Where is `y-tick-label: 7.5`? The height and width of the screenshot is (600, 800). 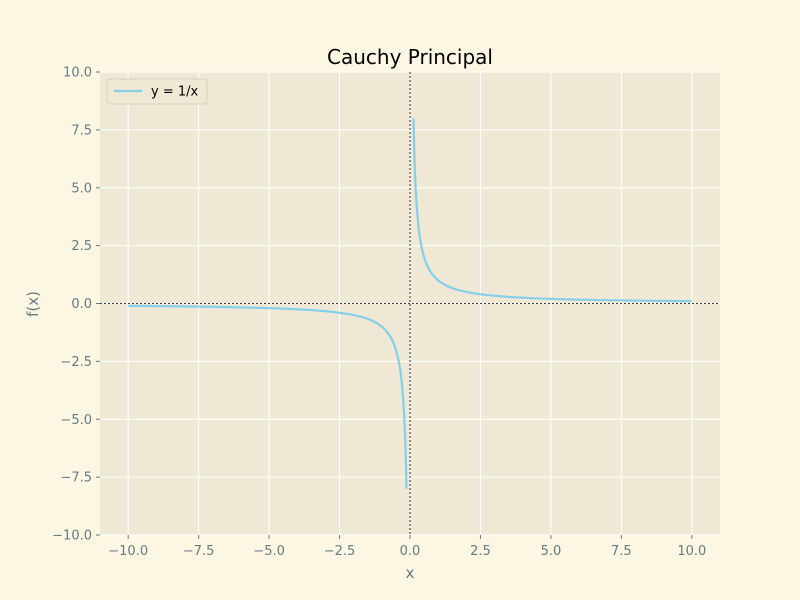
y-tick-label: 7.5 is located at coordinates (81, 130).